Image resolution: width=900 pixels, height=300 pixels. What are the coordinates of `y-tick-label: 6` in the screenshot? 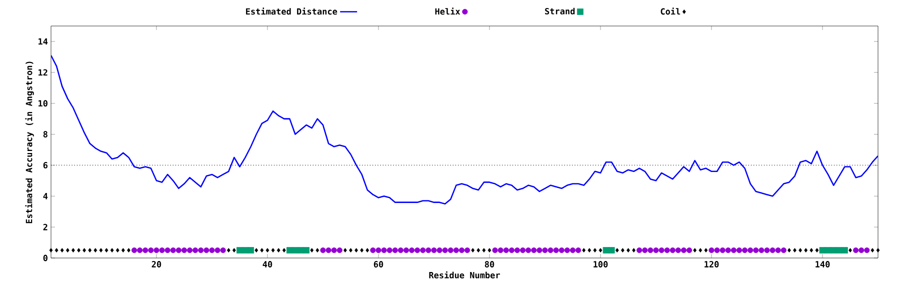 It's located at (45, 165).